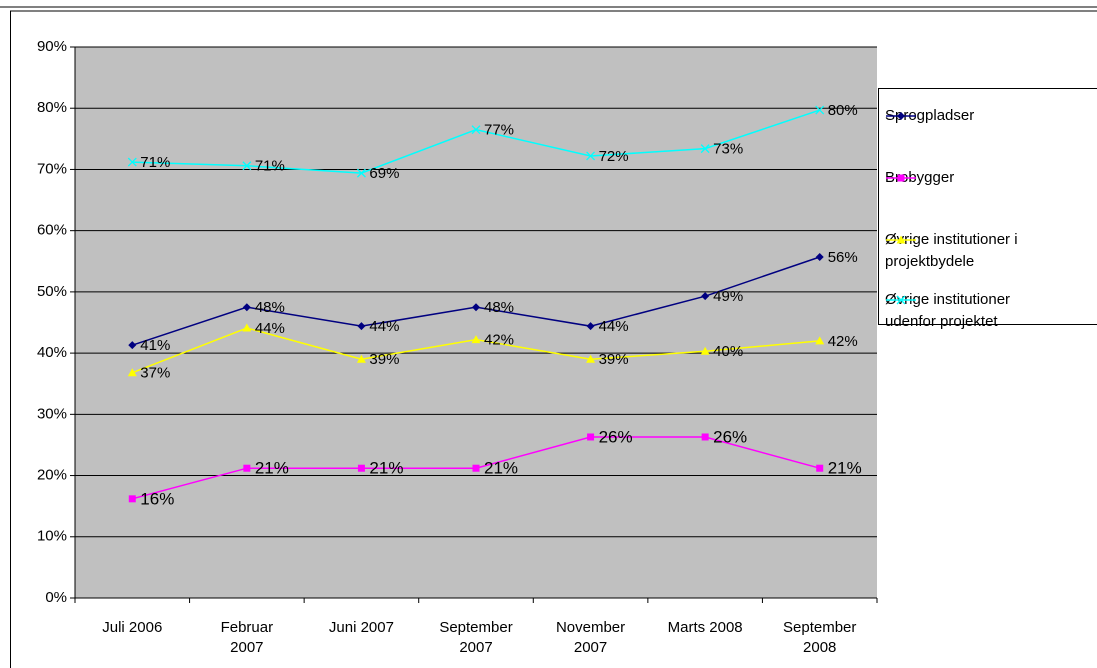 The height and width of the screenshot is (668, 1097). I want to click on legend-item: Øvrige institutioner i projektbydele, so click(970, 251).